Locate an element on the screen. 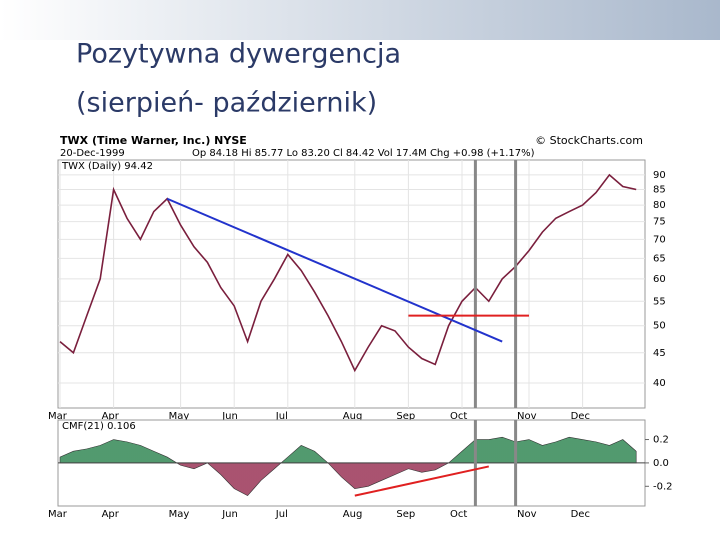  y-tick-label: 90 is located at coordinates (659, 175).